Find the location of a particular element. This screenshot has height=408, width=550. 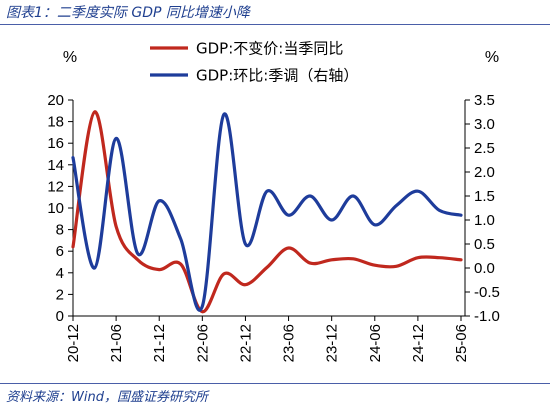

left-tick-label: 20 is located at coordinates (55, 100).